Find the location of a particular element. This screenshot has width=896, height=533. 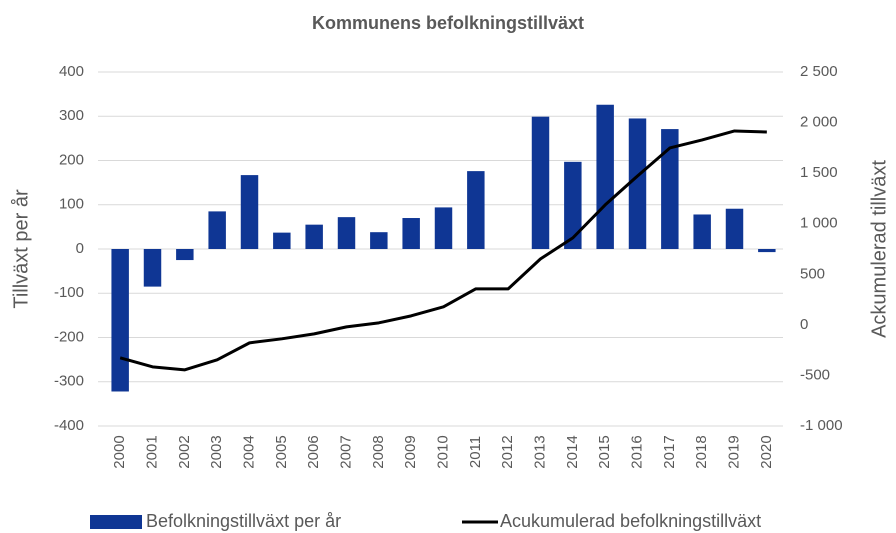

x-tick-label: 2007 is located at coordinates (345, 451).